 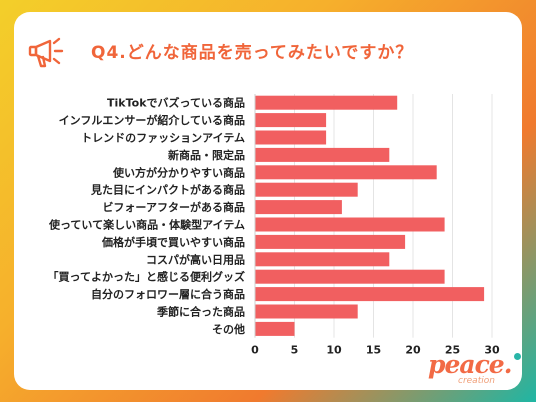 What do you see at coordinates (152, 120) in the screenshot?
I see `category-label-1: インフルエンサーが紹介している商品` at bounding box center [152, 120].